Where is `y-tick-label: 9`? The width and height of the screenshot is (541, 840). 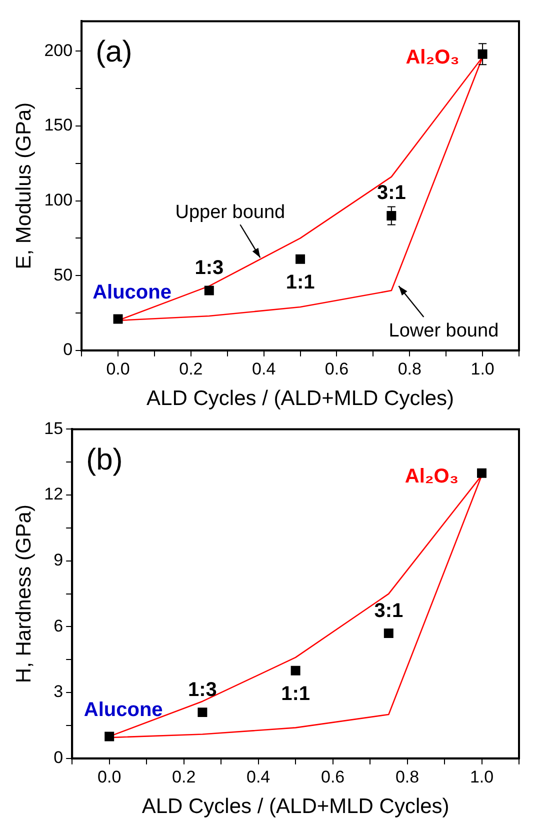
y-tick-label: 9 is located at coordinates (59, 560).